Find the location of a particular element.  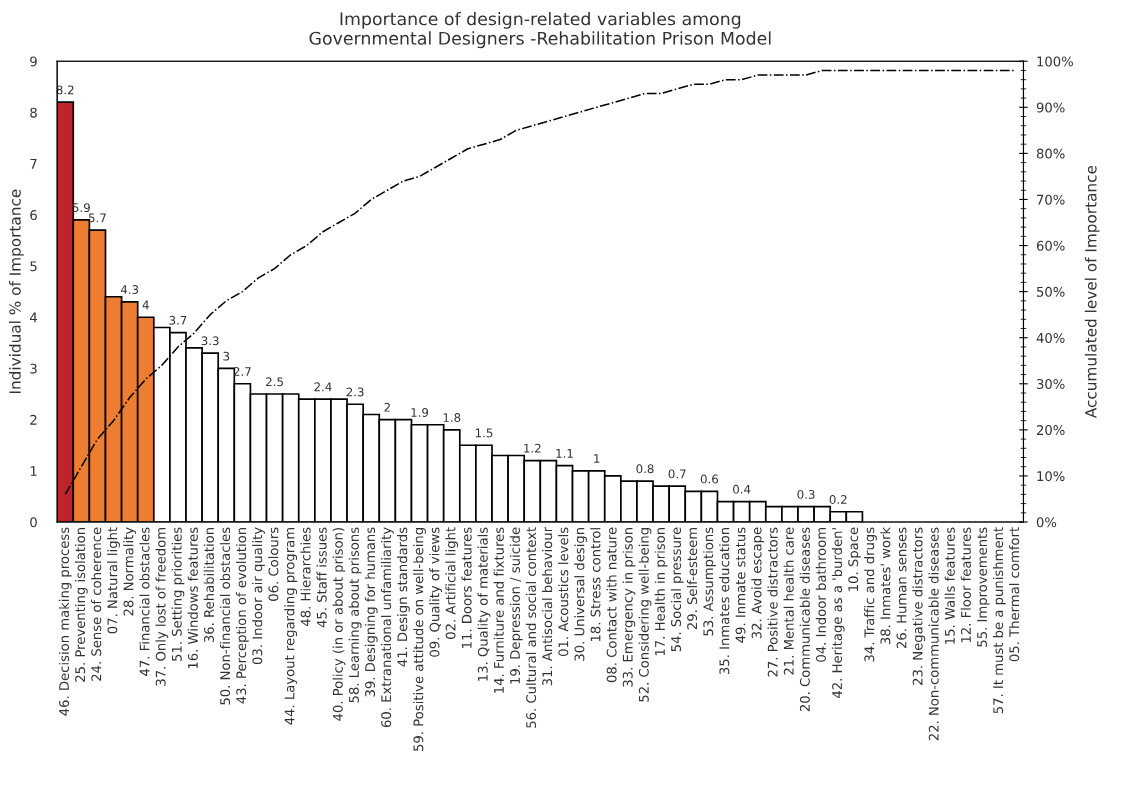

x-tick-label: 21. Mental health care is located at coordinates (788, 601).